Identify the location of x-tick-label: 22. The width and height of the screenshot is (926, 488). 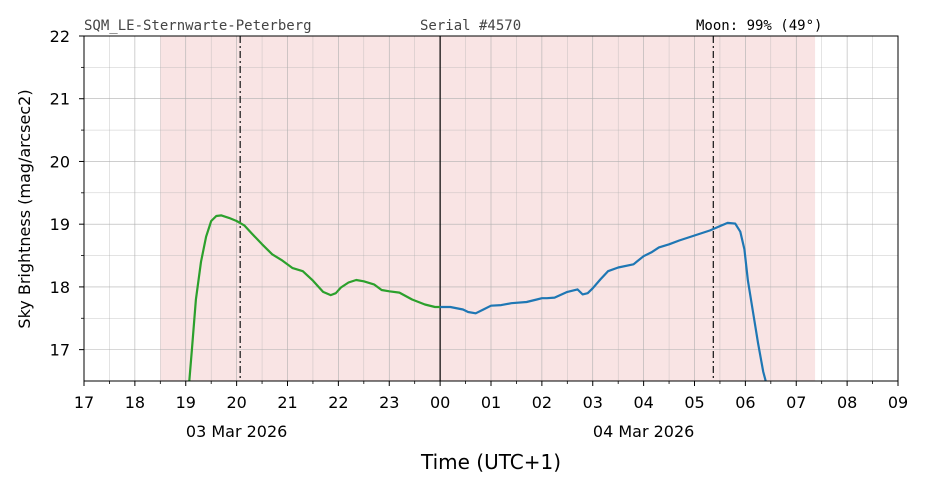
(338, 402).